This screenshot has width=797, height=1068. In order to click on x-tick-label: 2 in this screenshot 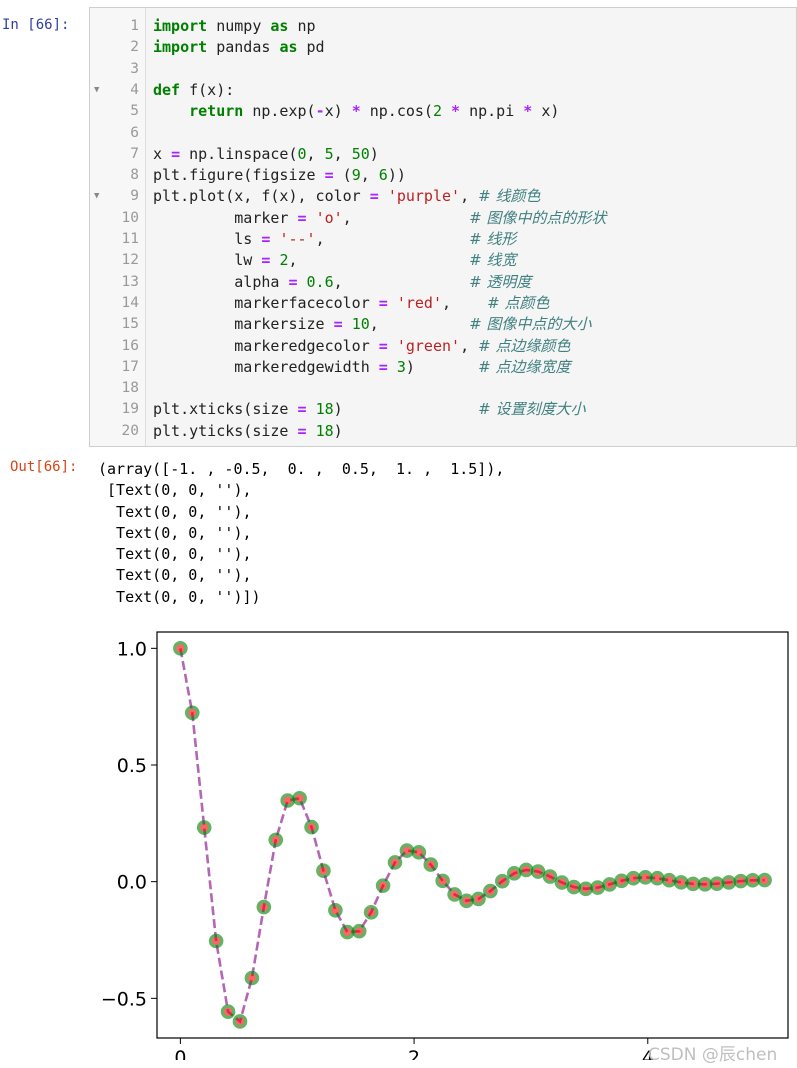, I will do `click(414, 1053)`.